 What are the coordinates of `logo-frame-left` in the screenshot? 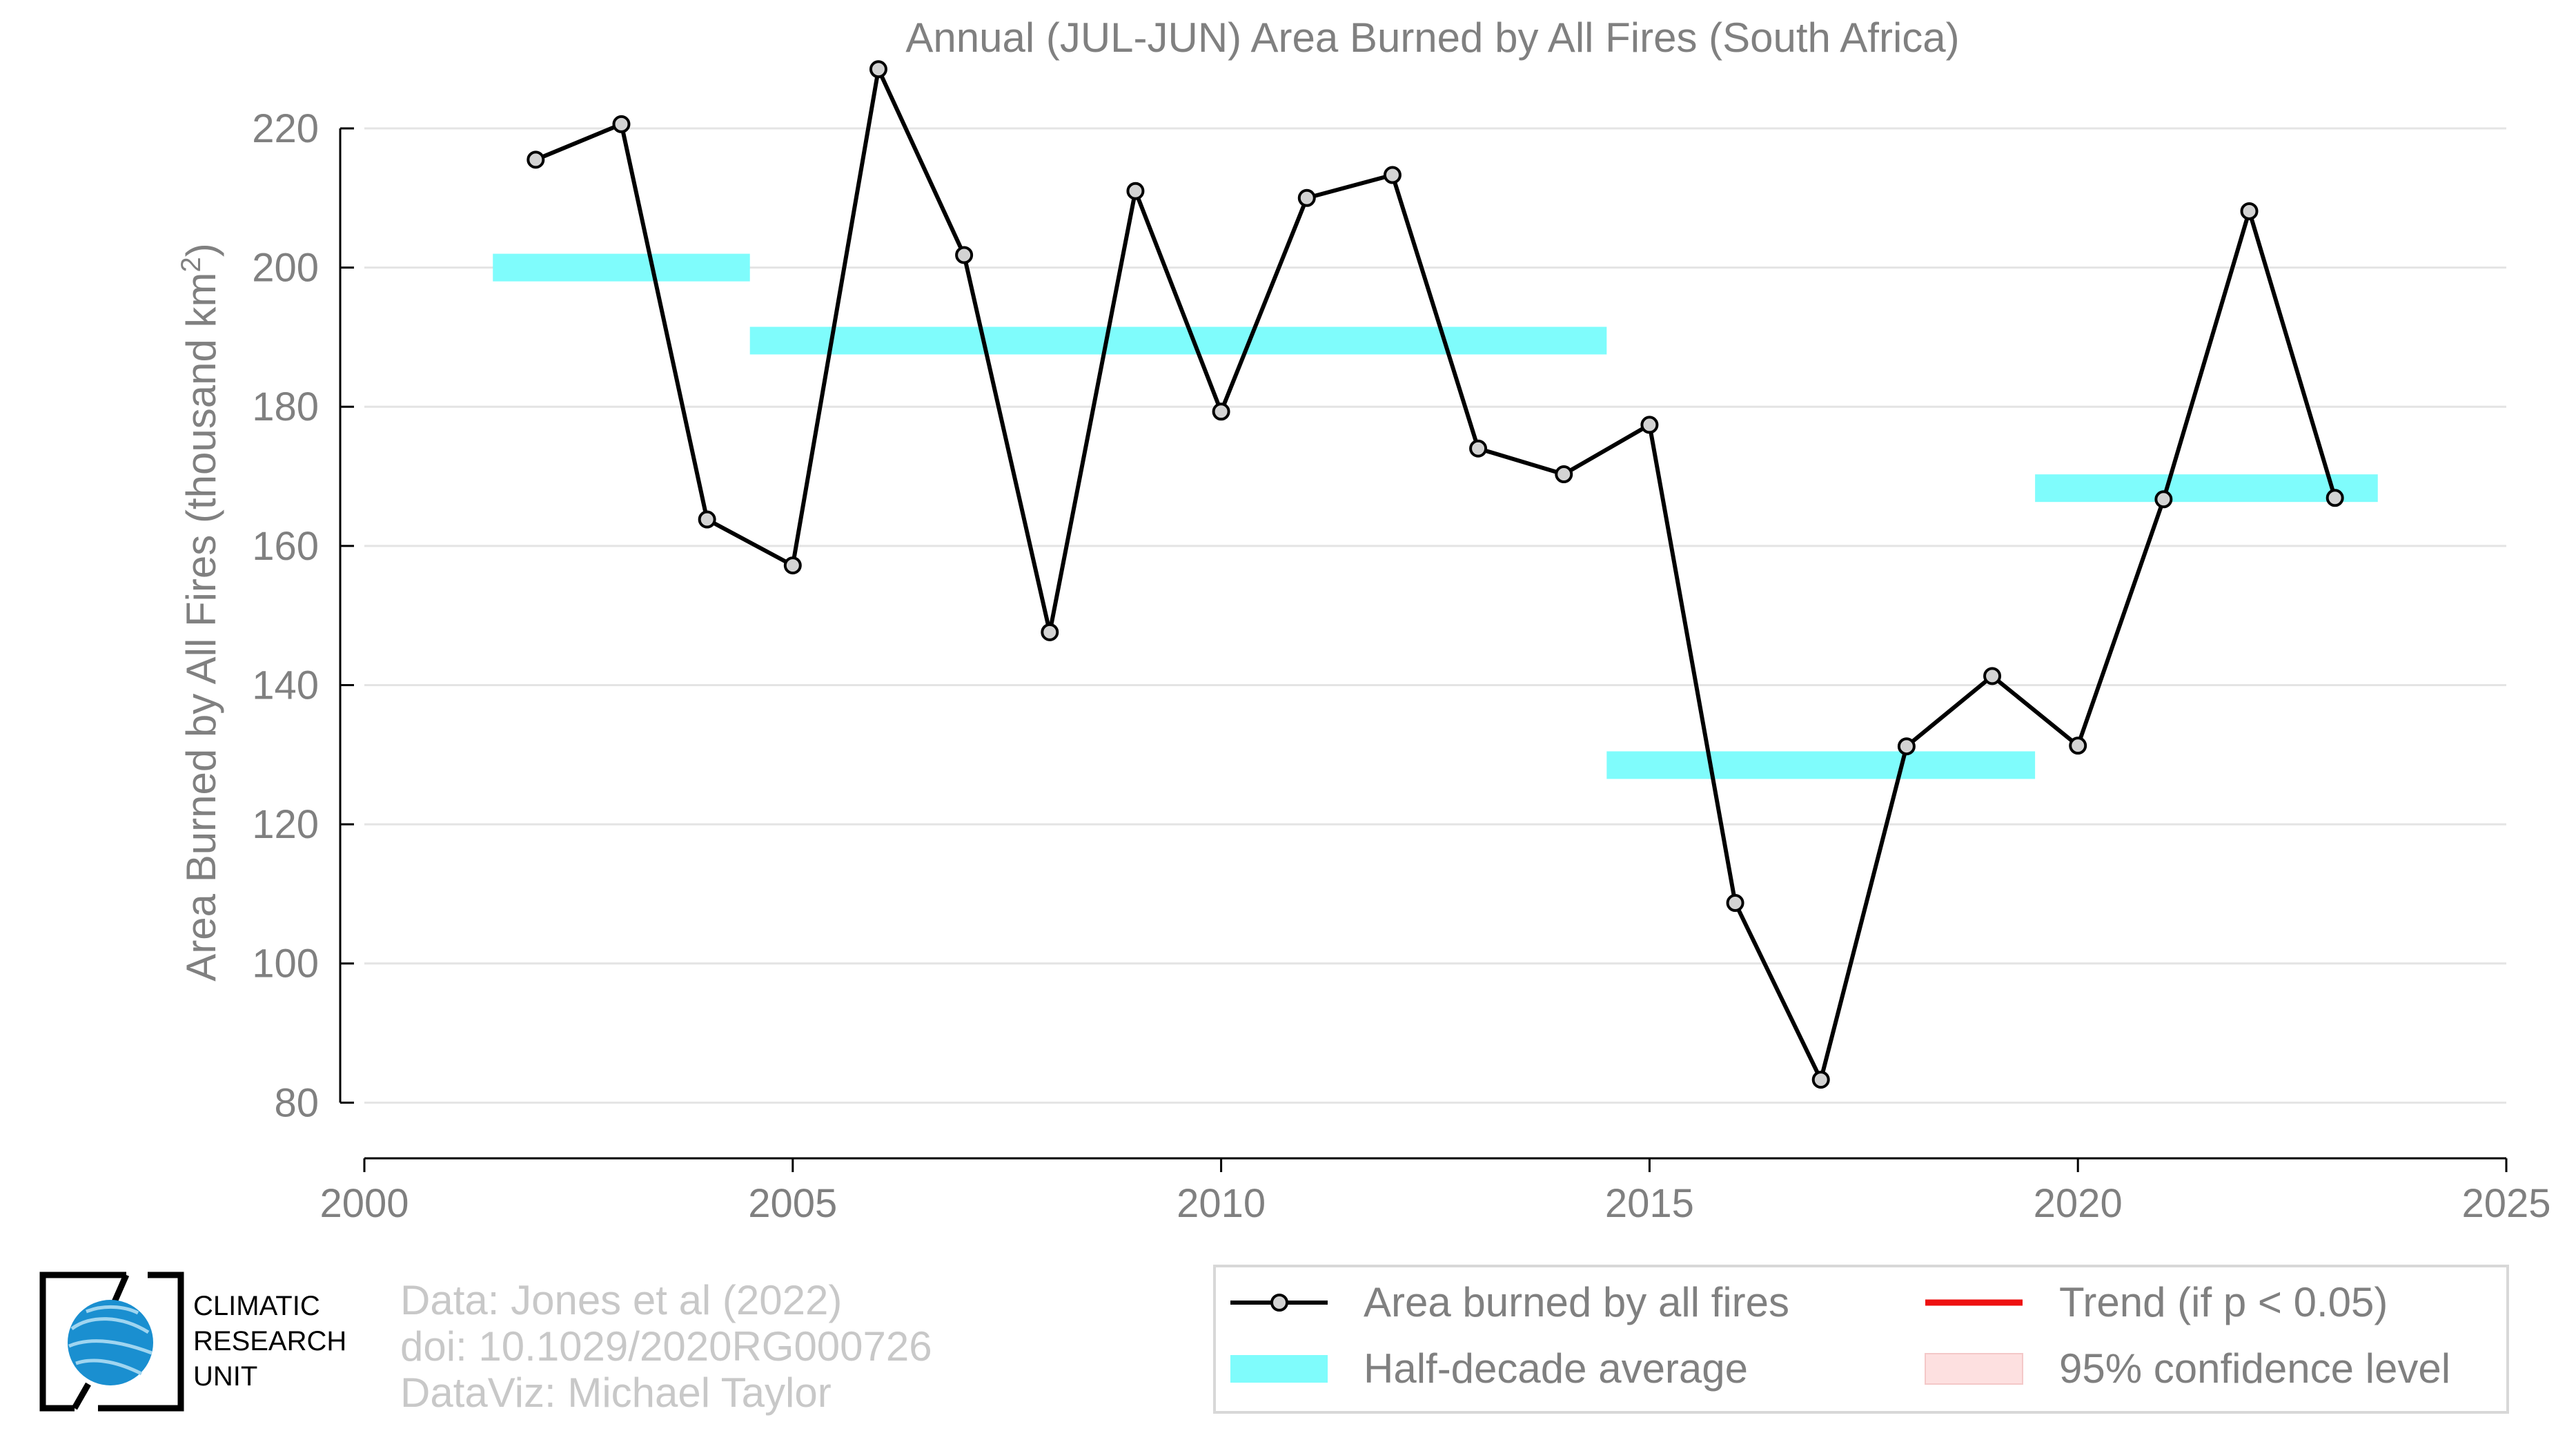 It's located at (82, 1342).